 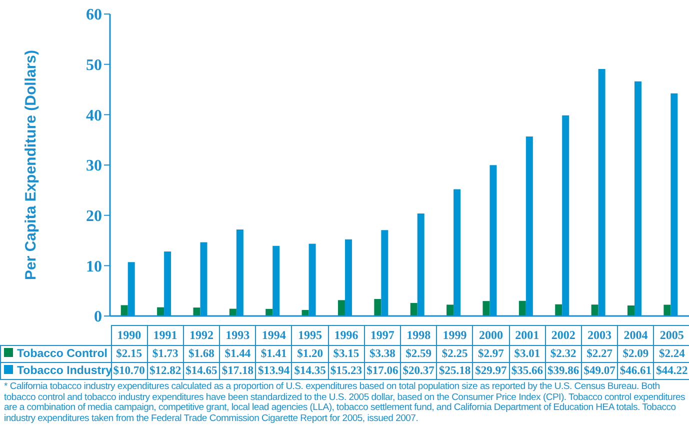 I want to click on text: * California tobacco industry expenditures calculated as a proportion of U.S. expenditures based on total population size as reported by the U.S. Census Bureau. Both tobacco control and tobacco industry expenditures have been standardized to the U.S. 2005 dollar, based on the Consumer Price Index (CPI). Tobacco control expenditures are a combination of media campaign, competitive grant, local lead agencies (LLA), tobacco settlement fund, and California Department of Education HEA totals. Tobacco industry expenditures taken from the Federal Trade Commission Cigarette Report for 2005, issued 2007., so click(x=344, y=402).